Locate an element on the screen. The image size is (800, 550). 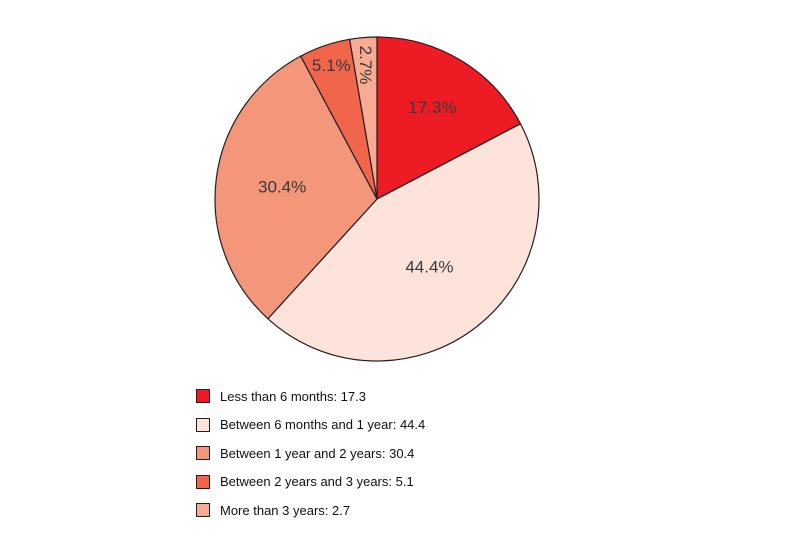
legend-item-3: Between 1 year and 2 years: 30.4 is located at coordinates (396, 453).